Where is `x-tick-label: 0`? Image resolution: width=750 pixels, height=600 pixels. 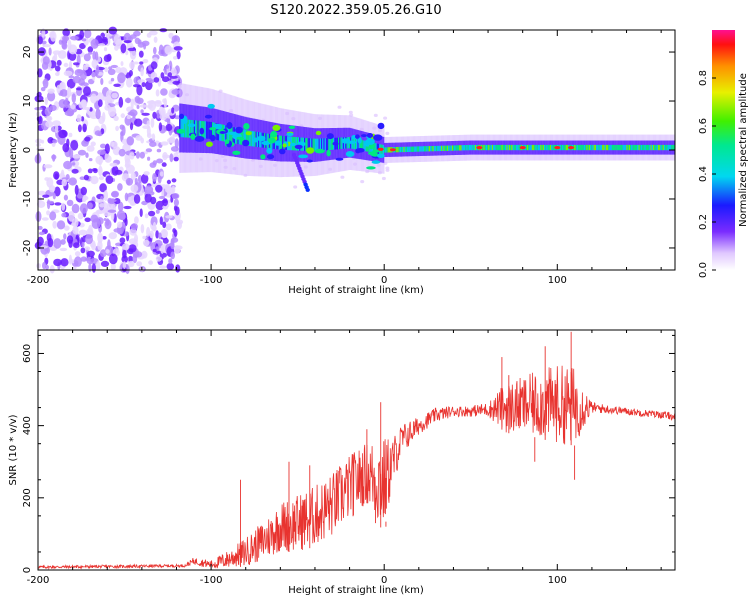
x-tick-label: 0 is located at coordinates (384, 280).